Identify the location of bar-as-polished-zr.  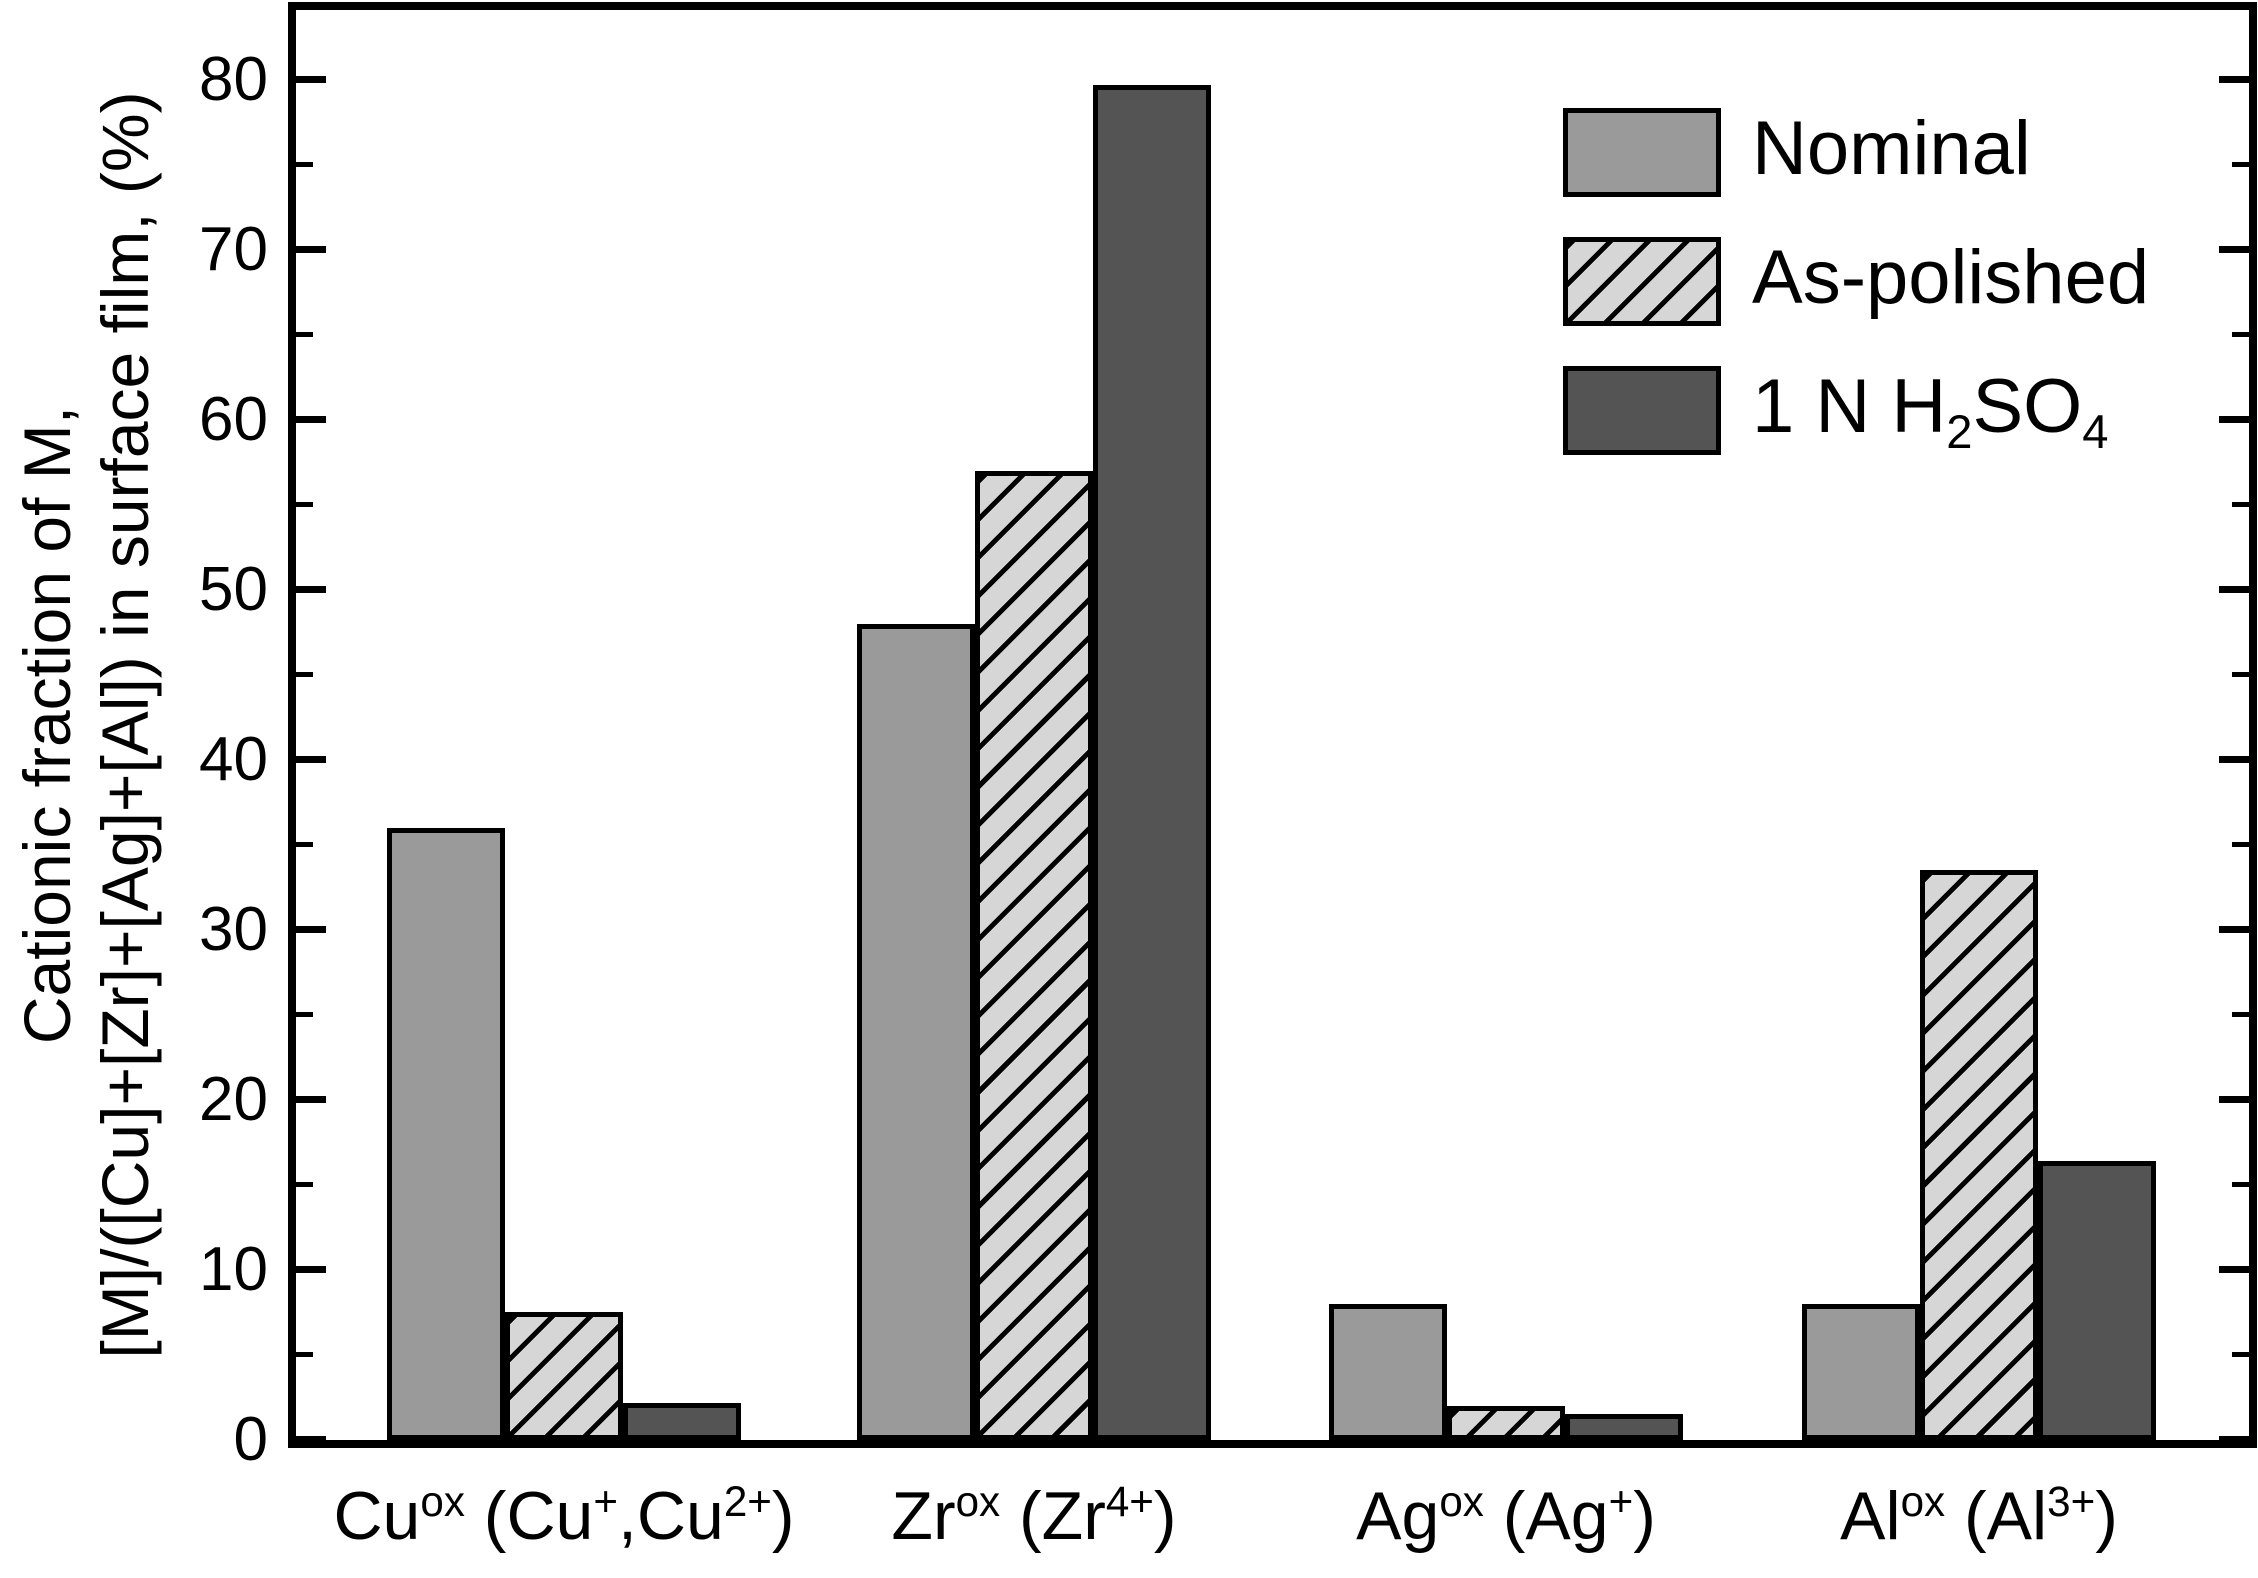
(1034, 955).